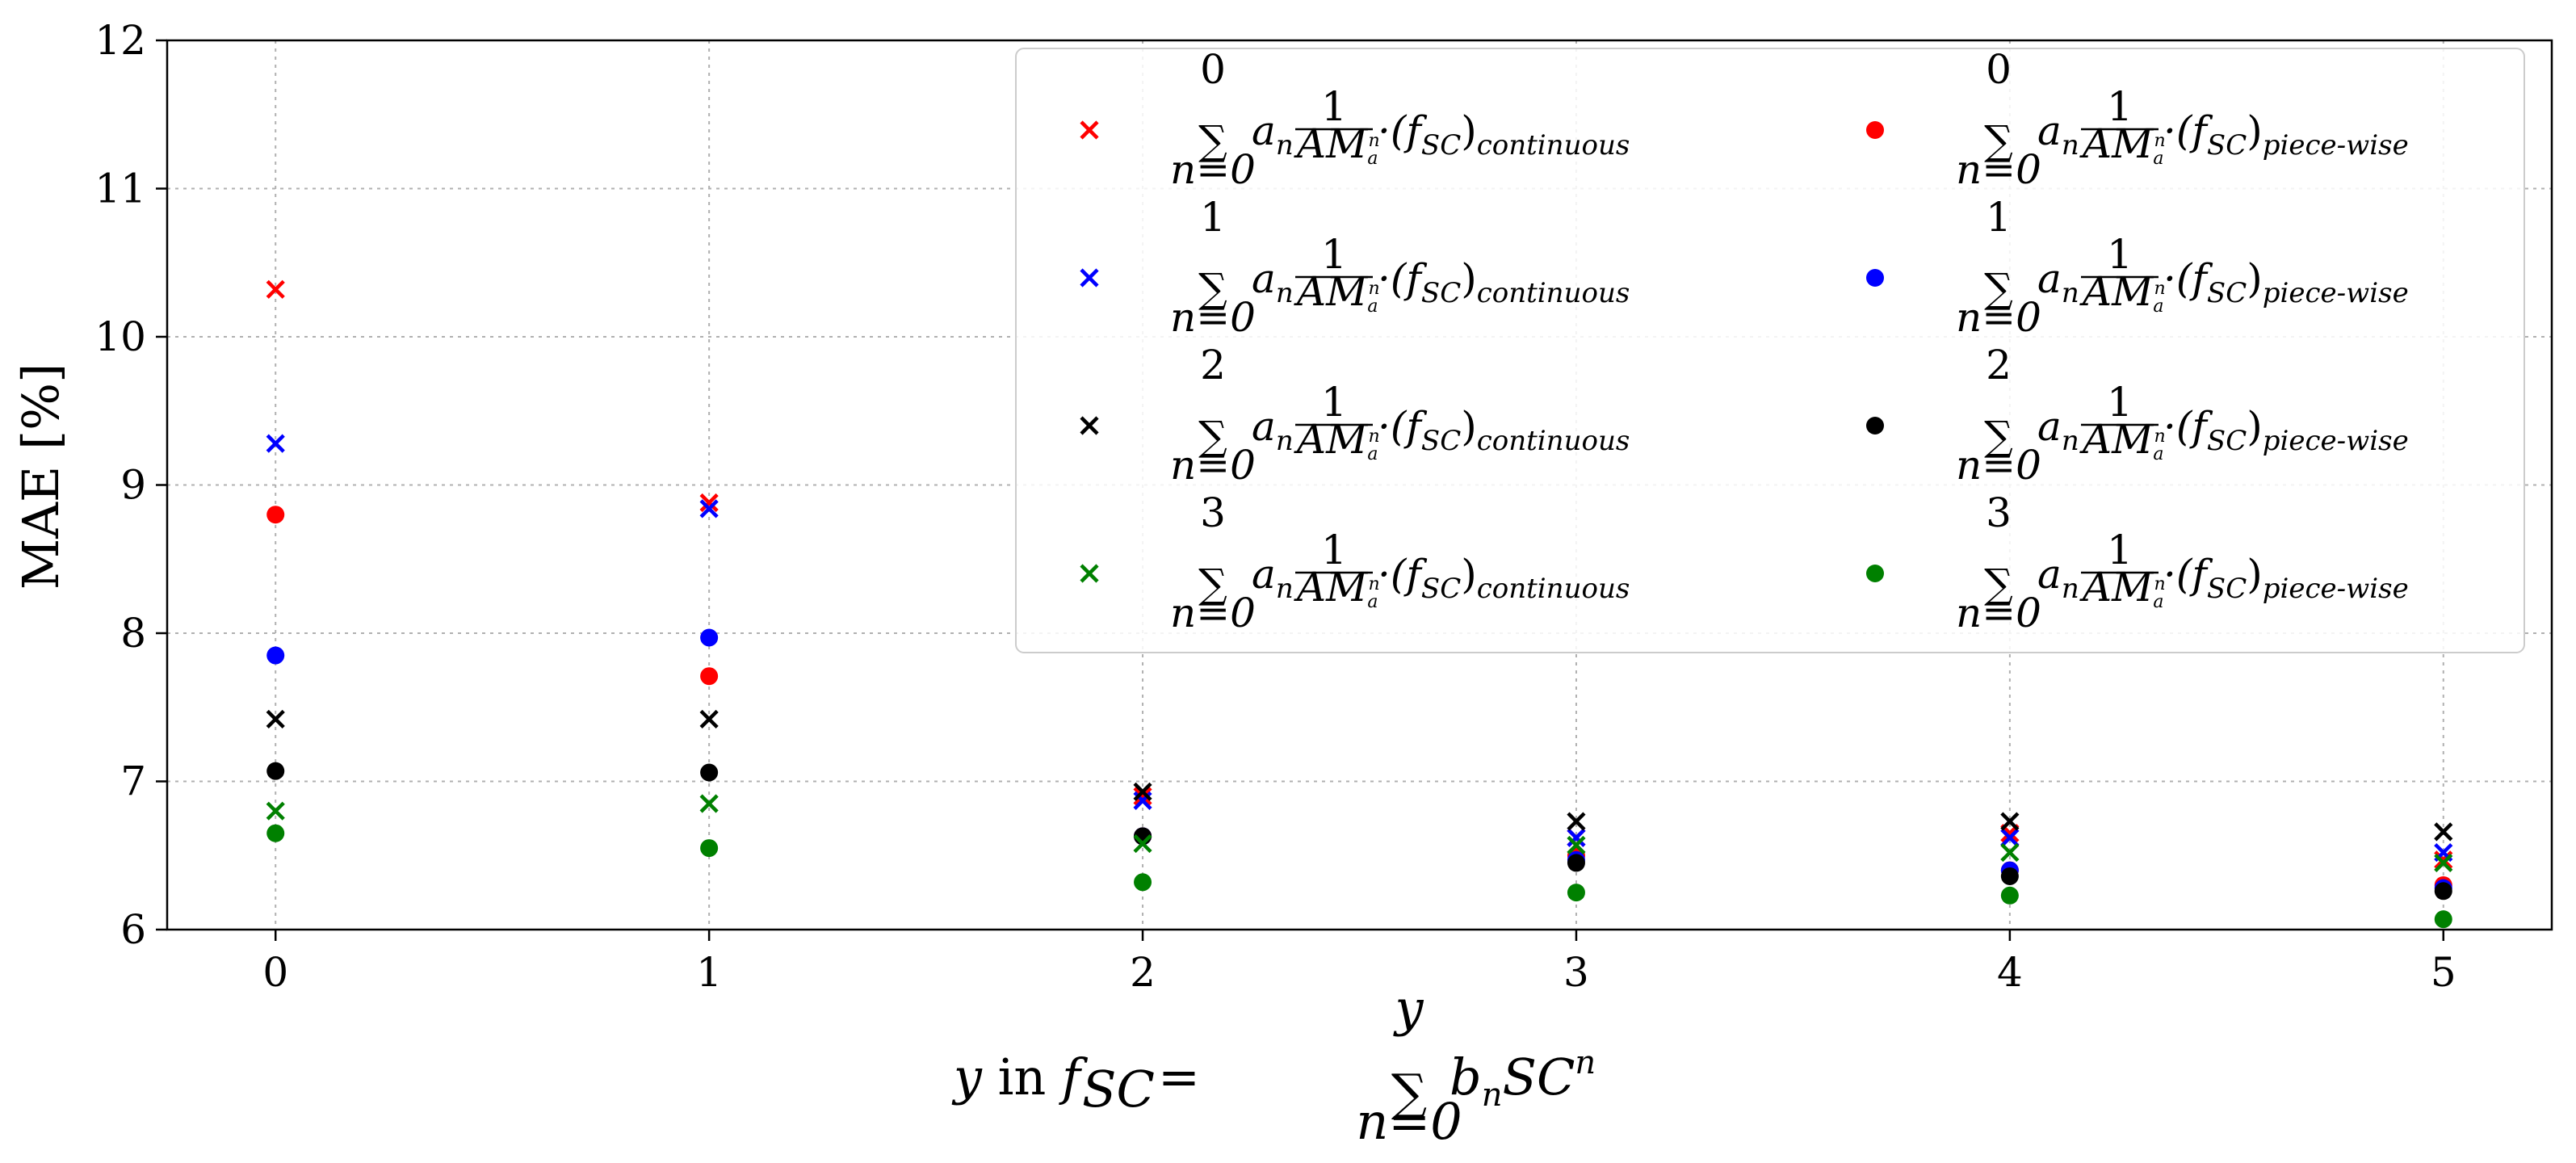  I want to click on x-axis-label: y in f SC = y ∑ n=0 bnSCn, so click(1273, 1065).